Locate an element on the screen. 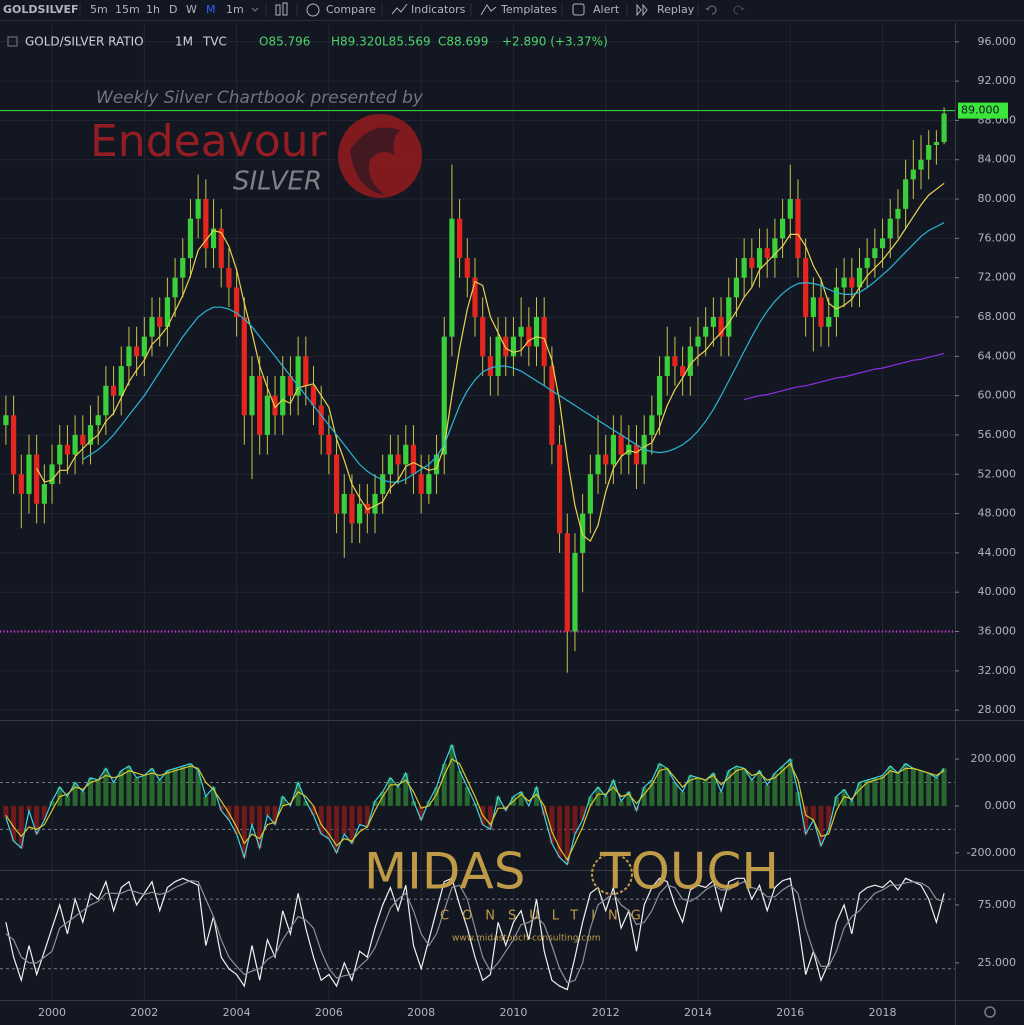 This screenshot has width=1024, height=1025. interval-button: M is located at coordinates (211, 9).